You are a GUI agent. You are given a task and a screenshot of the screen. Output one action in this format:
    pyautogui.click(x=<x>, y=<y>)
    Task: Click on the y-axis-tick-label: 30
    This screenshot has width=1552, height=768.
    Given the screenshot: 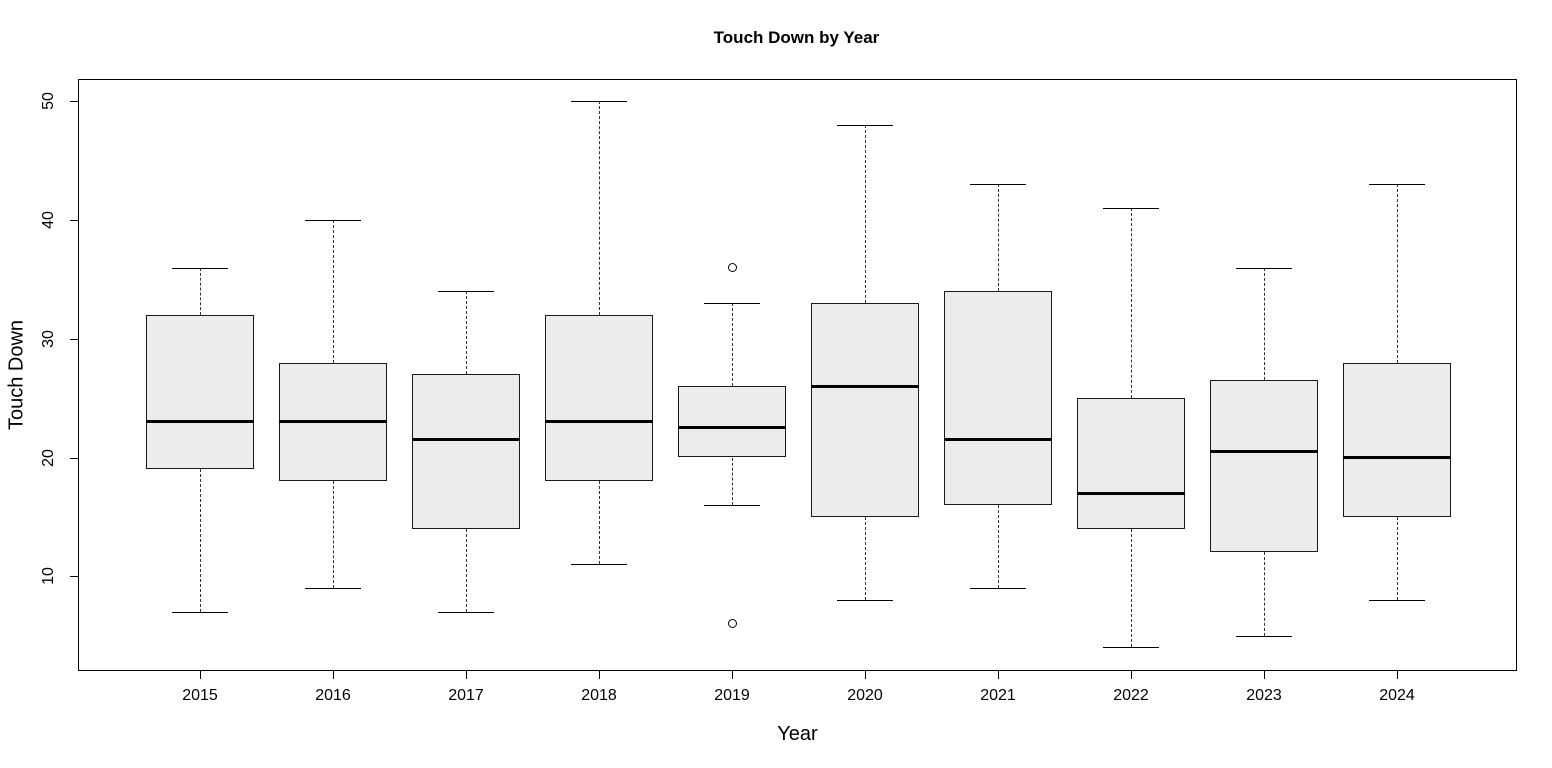 What is the action you would take?
    pyautogui.click(x=48, y=338)
    